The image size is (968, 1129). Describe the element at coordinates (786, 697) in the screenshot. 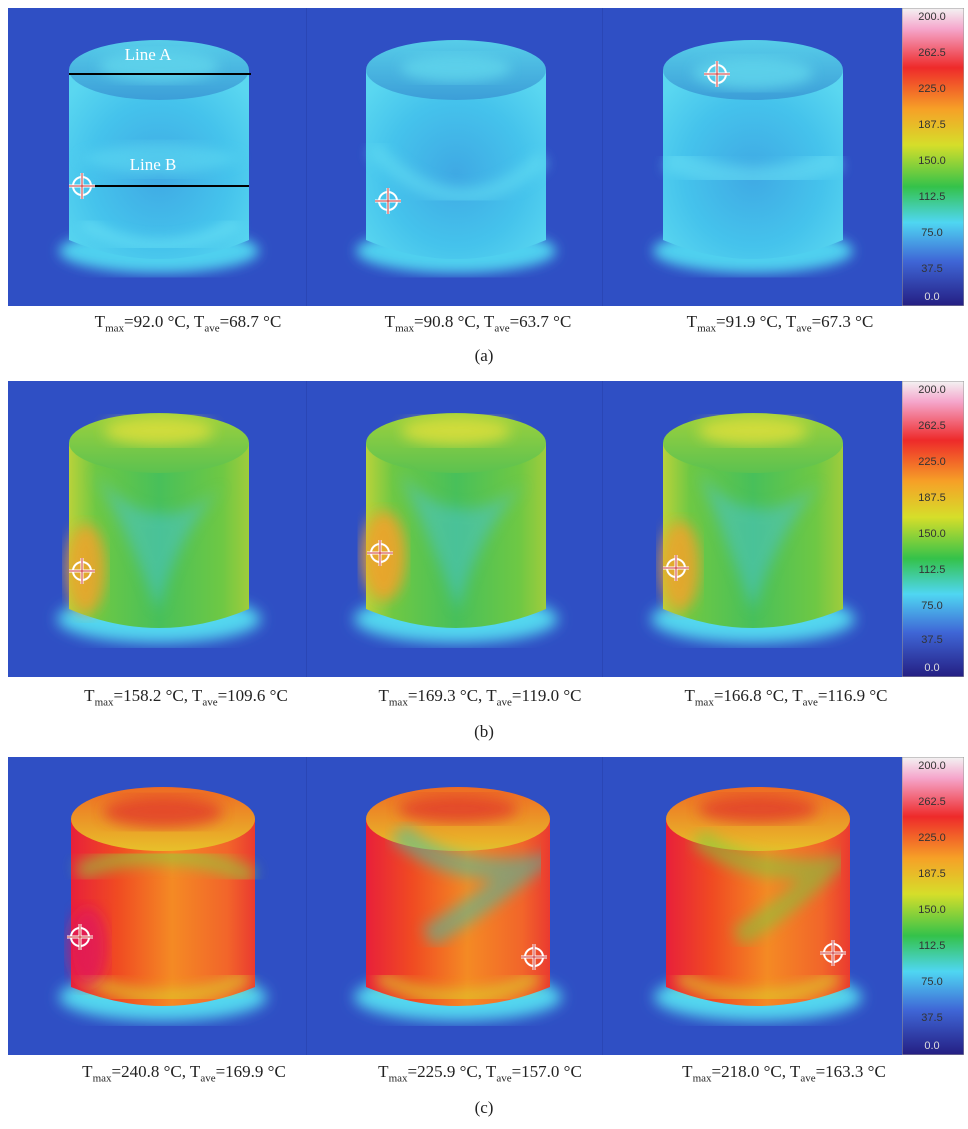

I see `caption: Tmax=166.8 °C, Tave=116.9 °C` at that location.